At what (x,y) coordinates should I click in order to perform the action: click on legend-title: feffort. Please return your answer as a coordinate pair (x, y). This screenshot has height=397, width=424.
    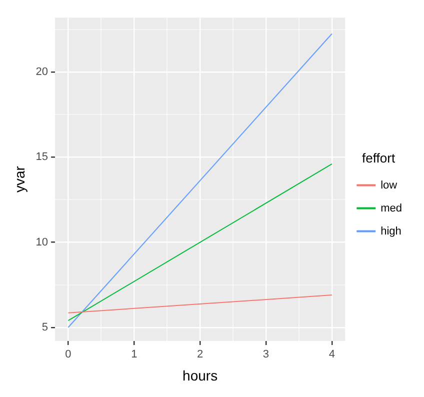
    Looking at the image, I should click on (379, 158).